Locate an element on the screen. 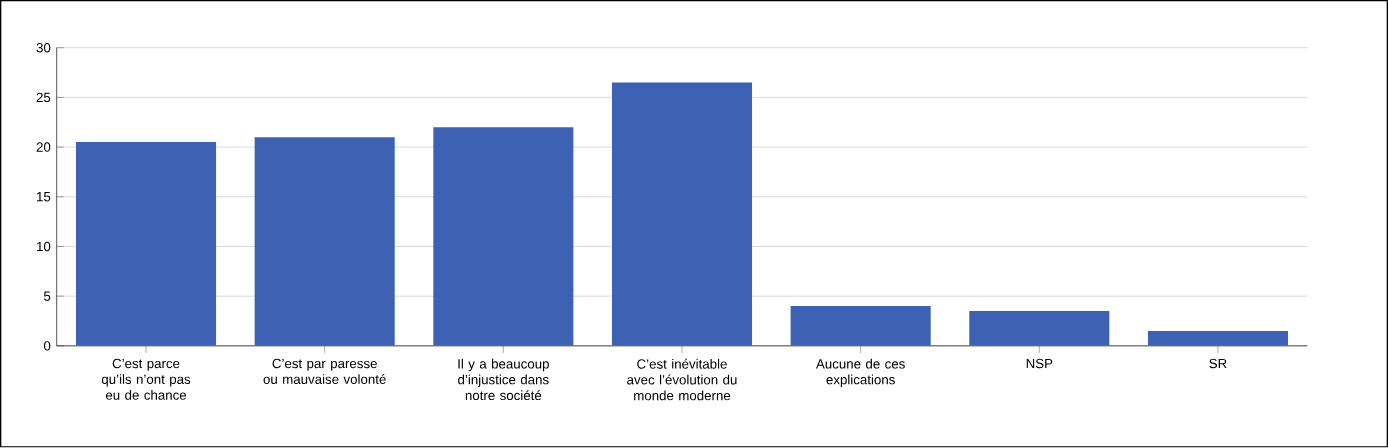  x-tick-label: Il y a beaucoup d’injustice dans notre société is located at coordinates (503, 380).